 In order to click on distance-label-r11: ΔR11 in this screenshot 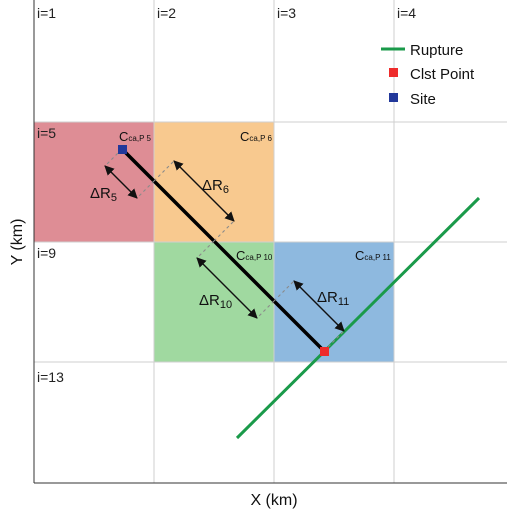, I will do `click(333, 298)`.